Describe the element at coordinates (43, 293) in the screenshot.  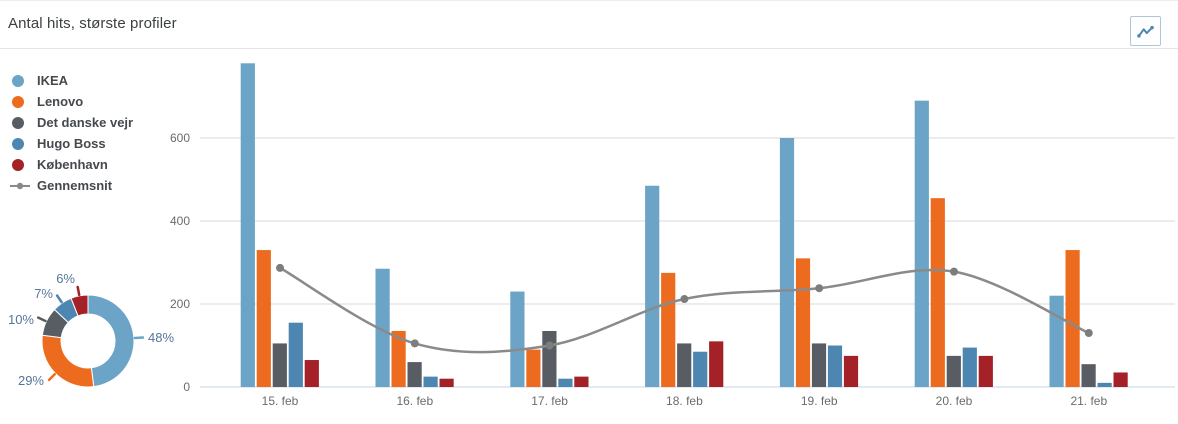
I see `donut-percent-label-hugo-boss: 7%` at that location.